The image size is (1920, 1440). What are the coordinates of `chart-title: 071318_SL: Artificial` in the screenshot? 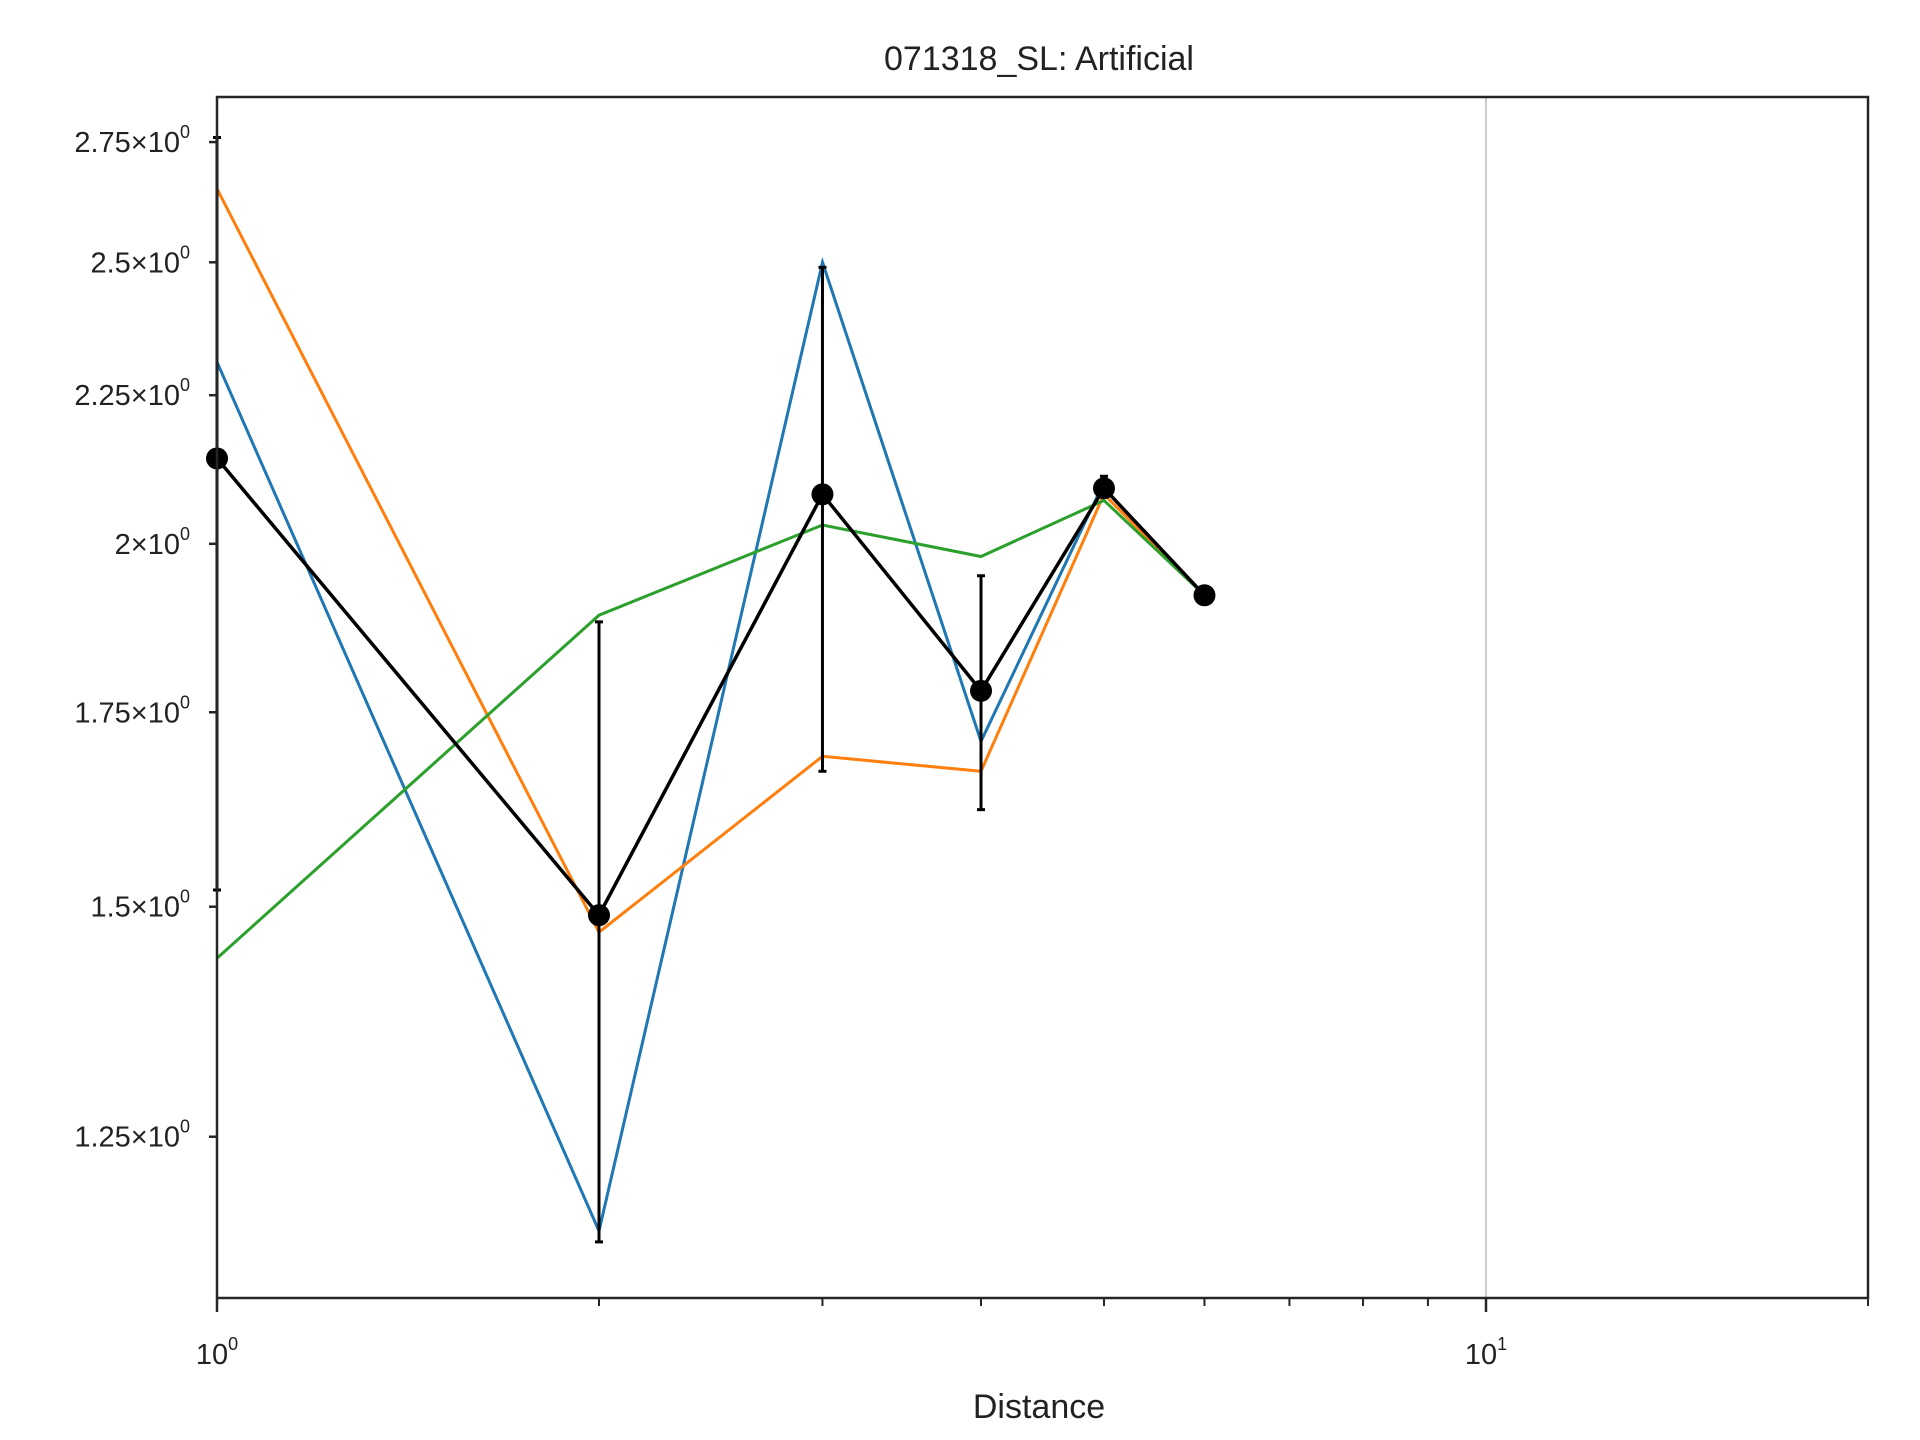 It's located at (1039, 59).